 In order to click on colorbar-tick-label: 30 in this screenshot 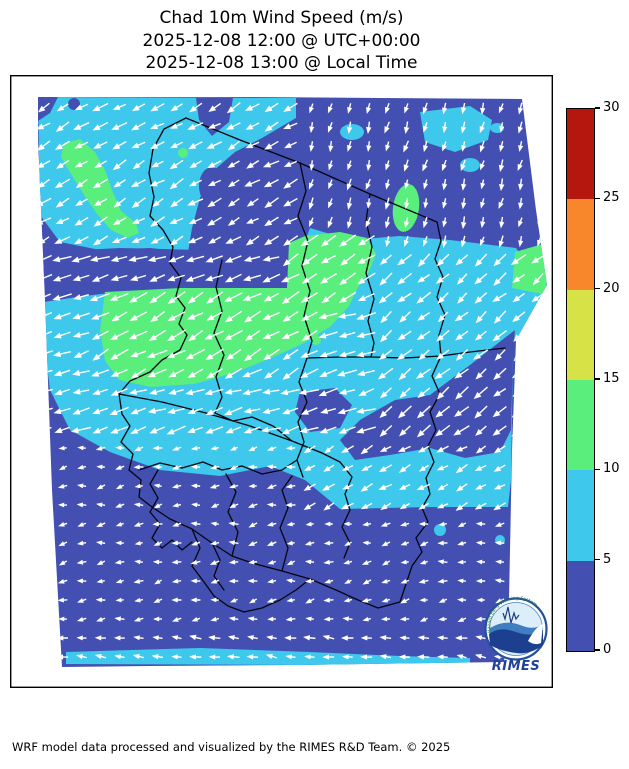, I will do `click(611, 107)`.